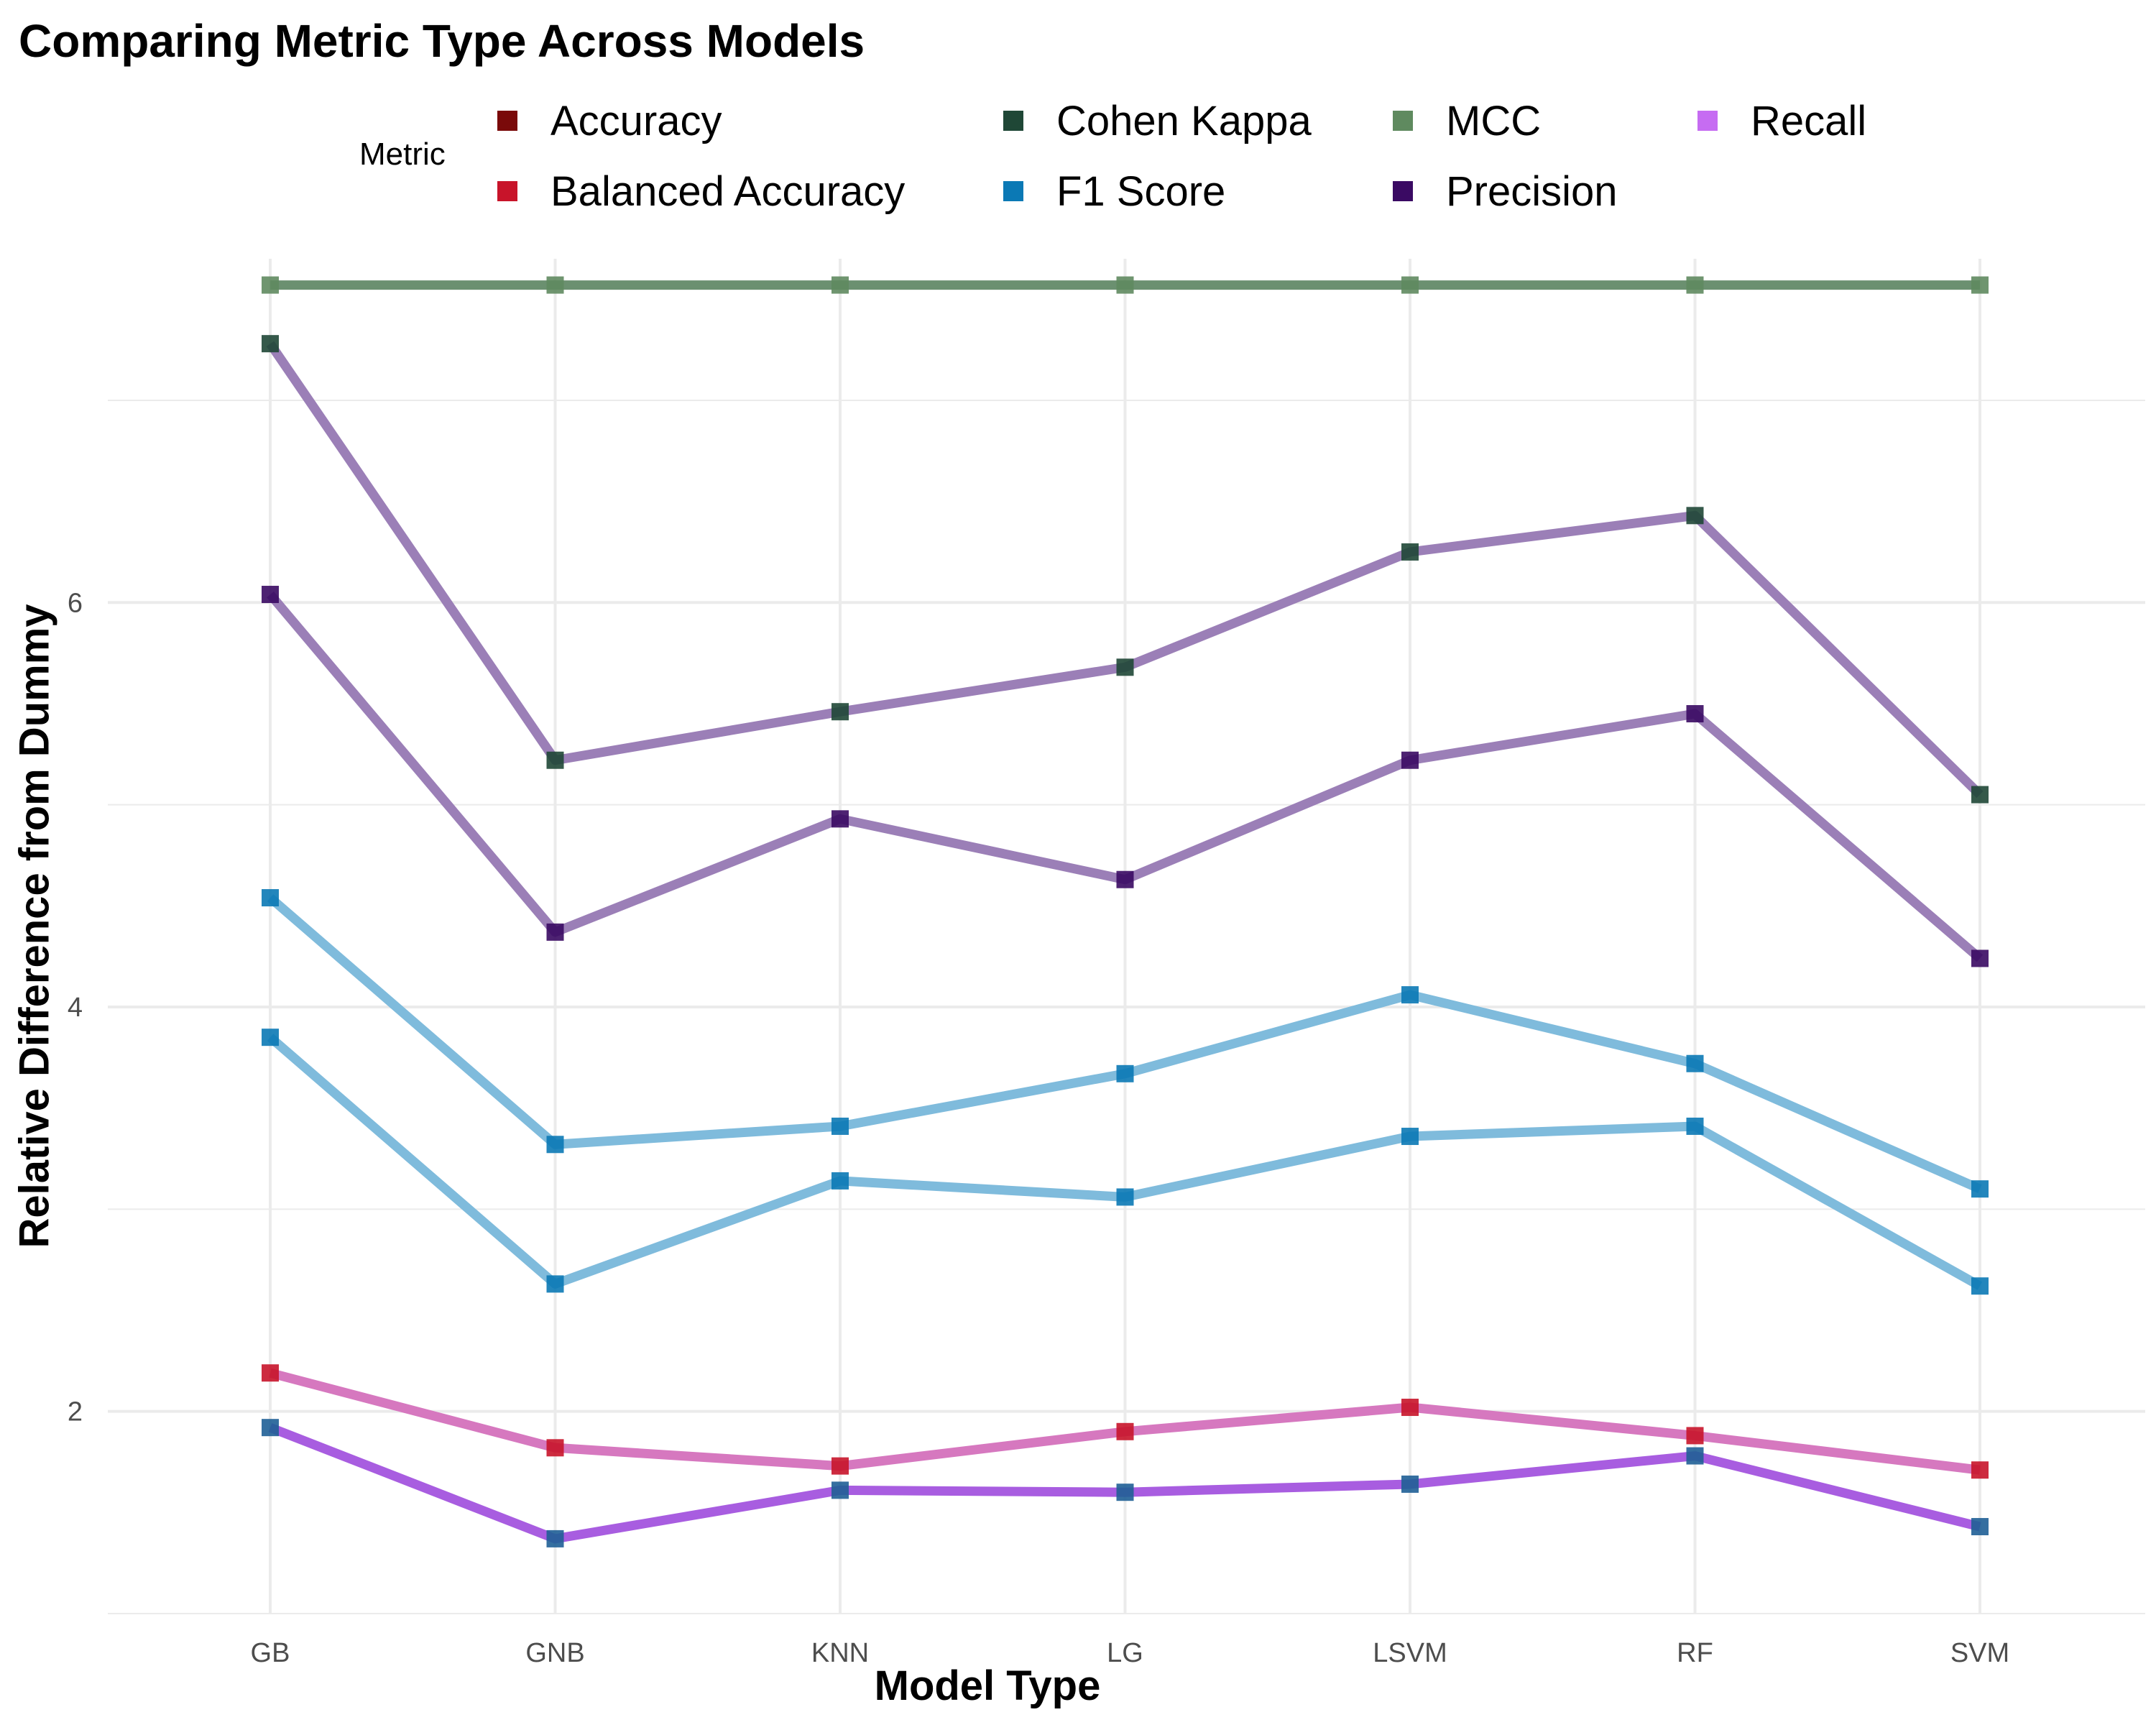 This screenshot has width=2156, height=1725. Describe the element at coordinates (636, 120) in the screenshot. I see `legend-label-accuracy: Accuracy` at that location.